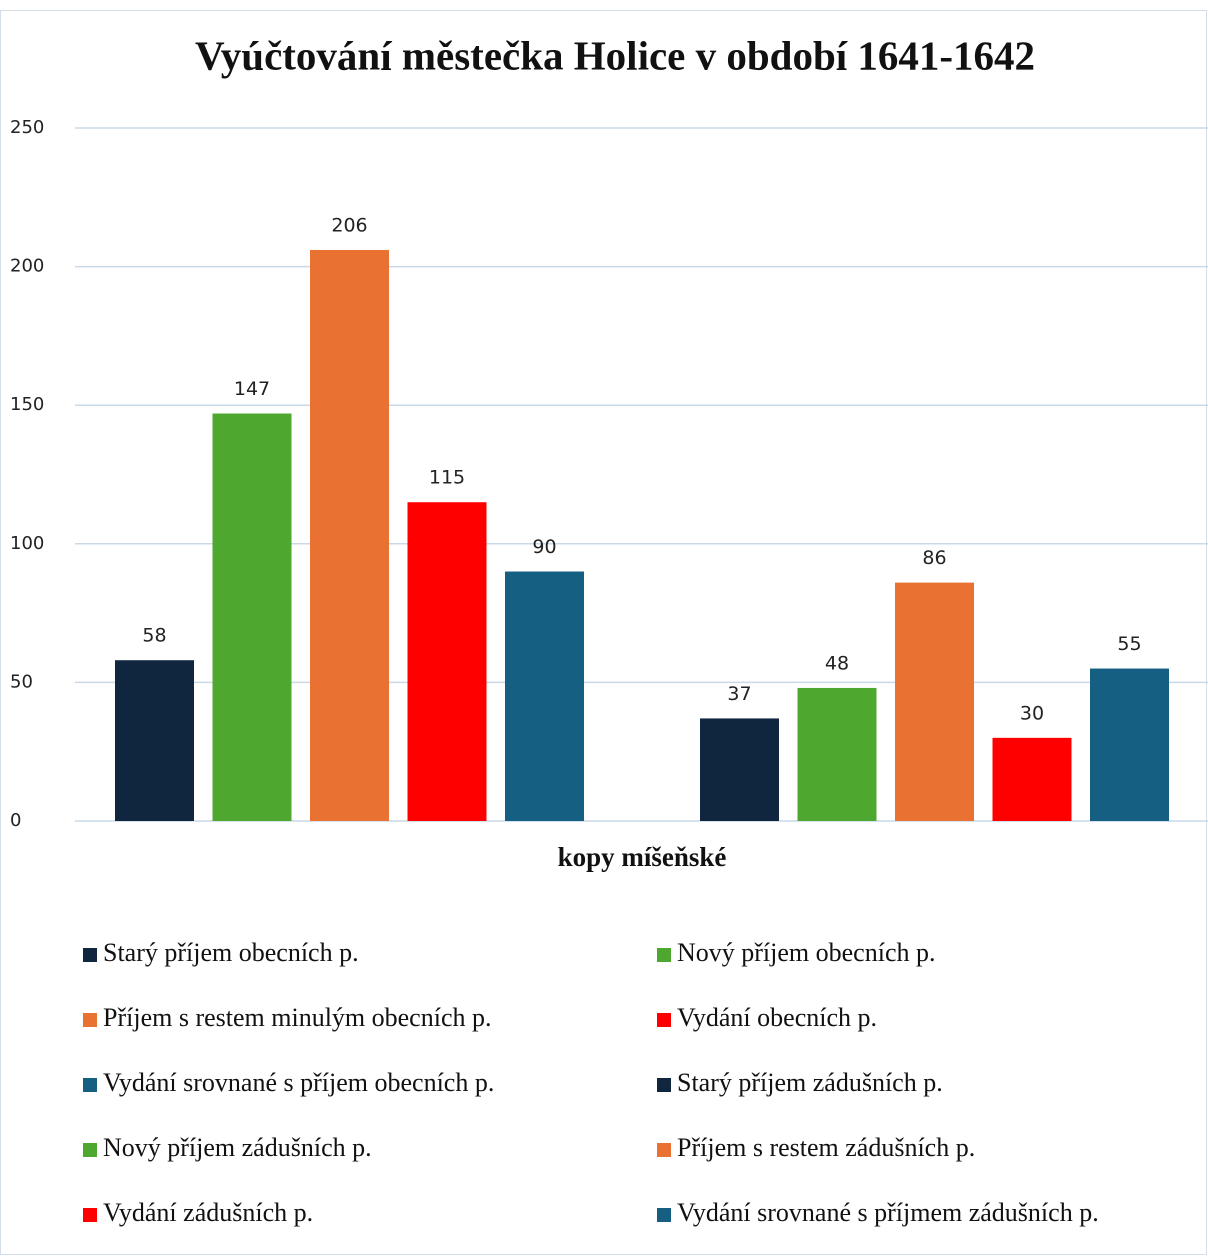 Image resolution: width=1208 pixels, height=1256 pixels. I want to click on legend-label: Starý příjem obecních p., so click(231, 952).